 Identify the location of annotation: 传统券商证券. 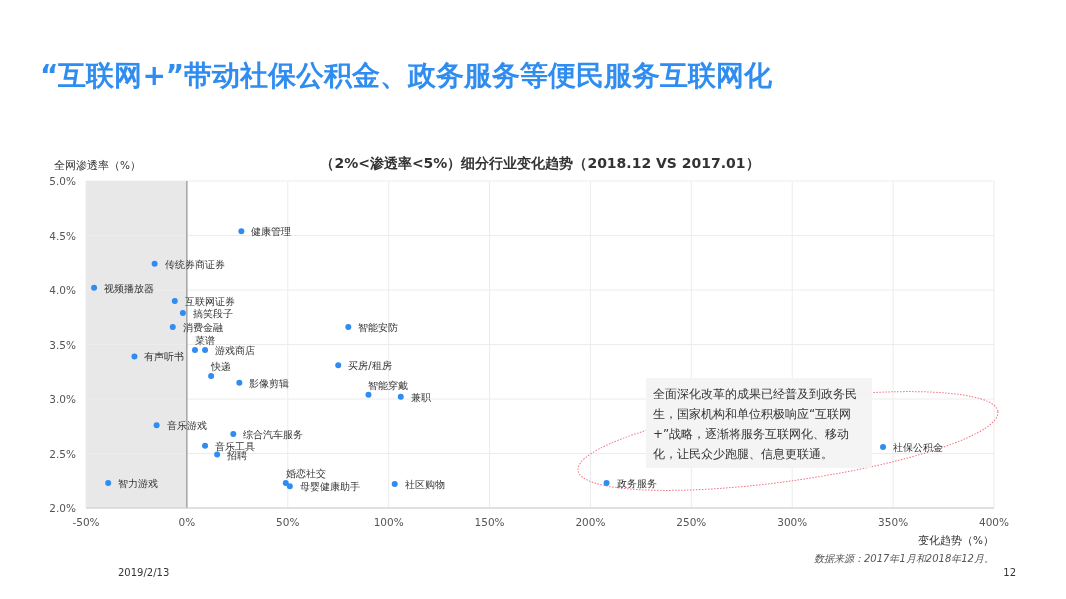
(194, 264).